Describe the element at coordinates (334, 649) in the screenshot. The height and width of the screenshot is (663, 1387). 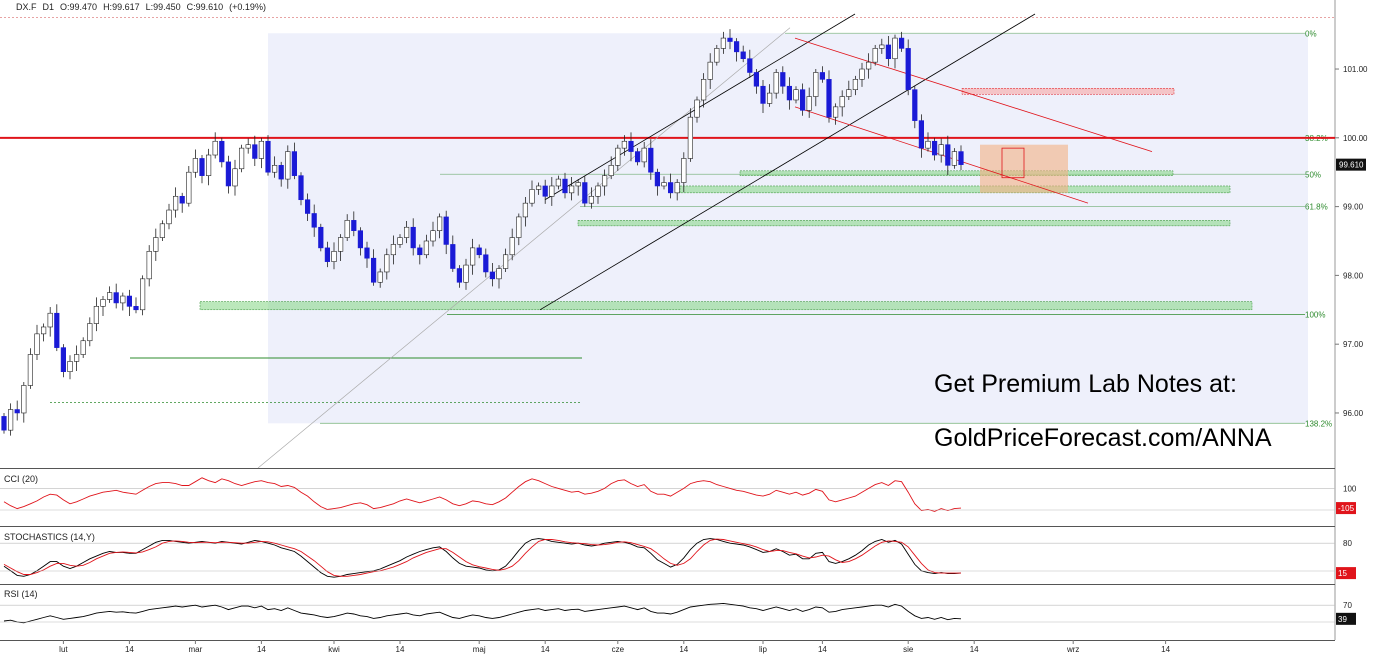
I see `x-tick-label: kwi` at that location.